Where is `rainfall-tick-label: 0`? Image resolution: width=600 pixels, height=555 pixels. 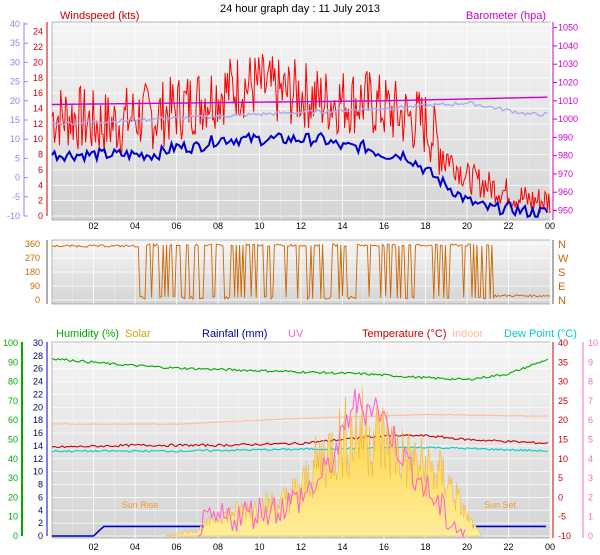
rainfall-tick-label: 0 is located at coordinates (40, 536).